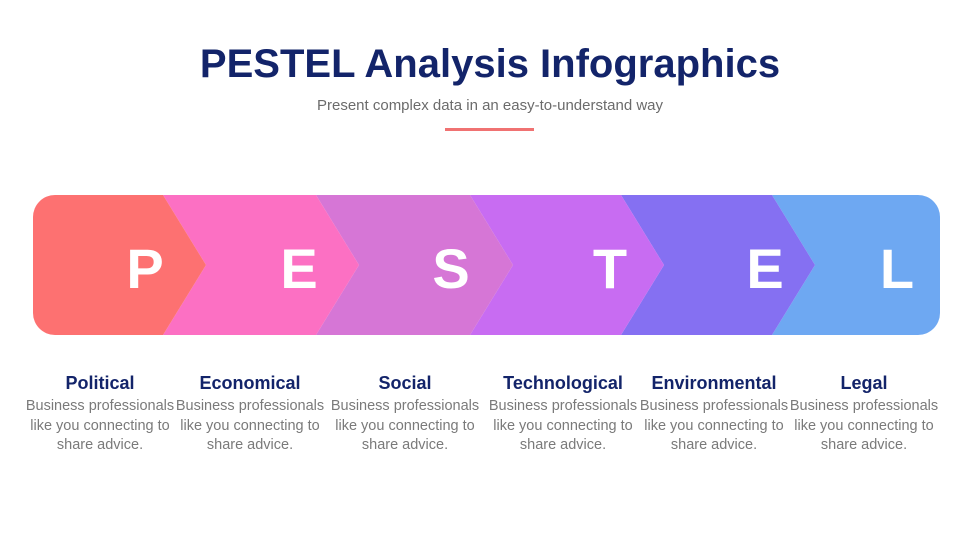 This screenshot has height=551, width=980. I want to click on title-underline, so click(489, 129).